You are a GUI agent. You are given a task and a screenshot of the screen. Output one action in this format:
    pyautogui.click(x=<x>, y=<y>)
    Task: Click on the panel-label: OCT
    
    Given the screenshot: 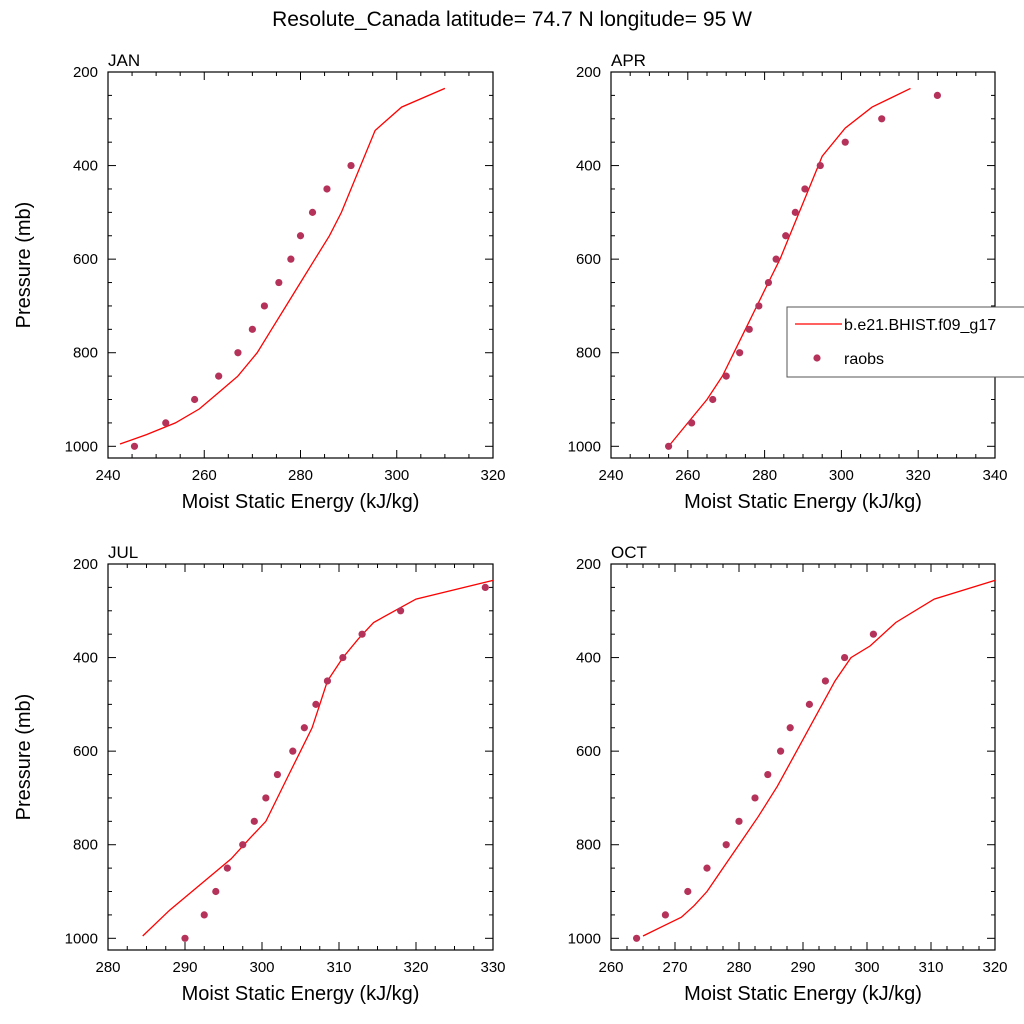 What is the action you would take?
    pyautogui.click(x=629, y=552)
    